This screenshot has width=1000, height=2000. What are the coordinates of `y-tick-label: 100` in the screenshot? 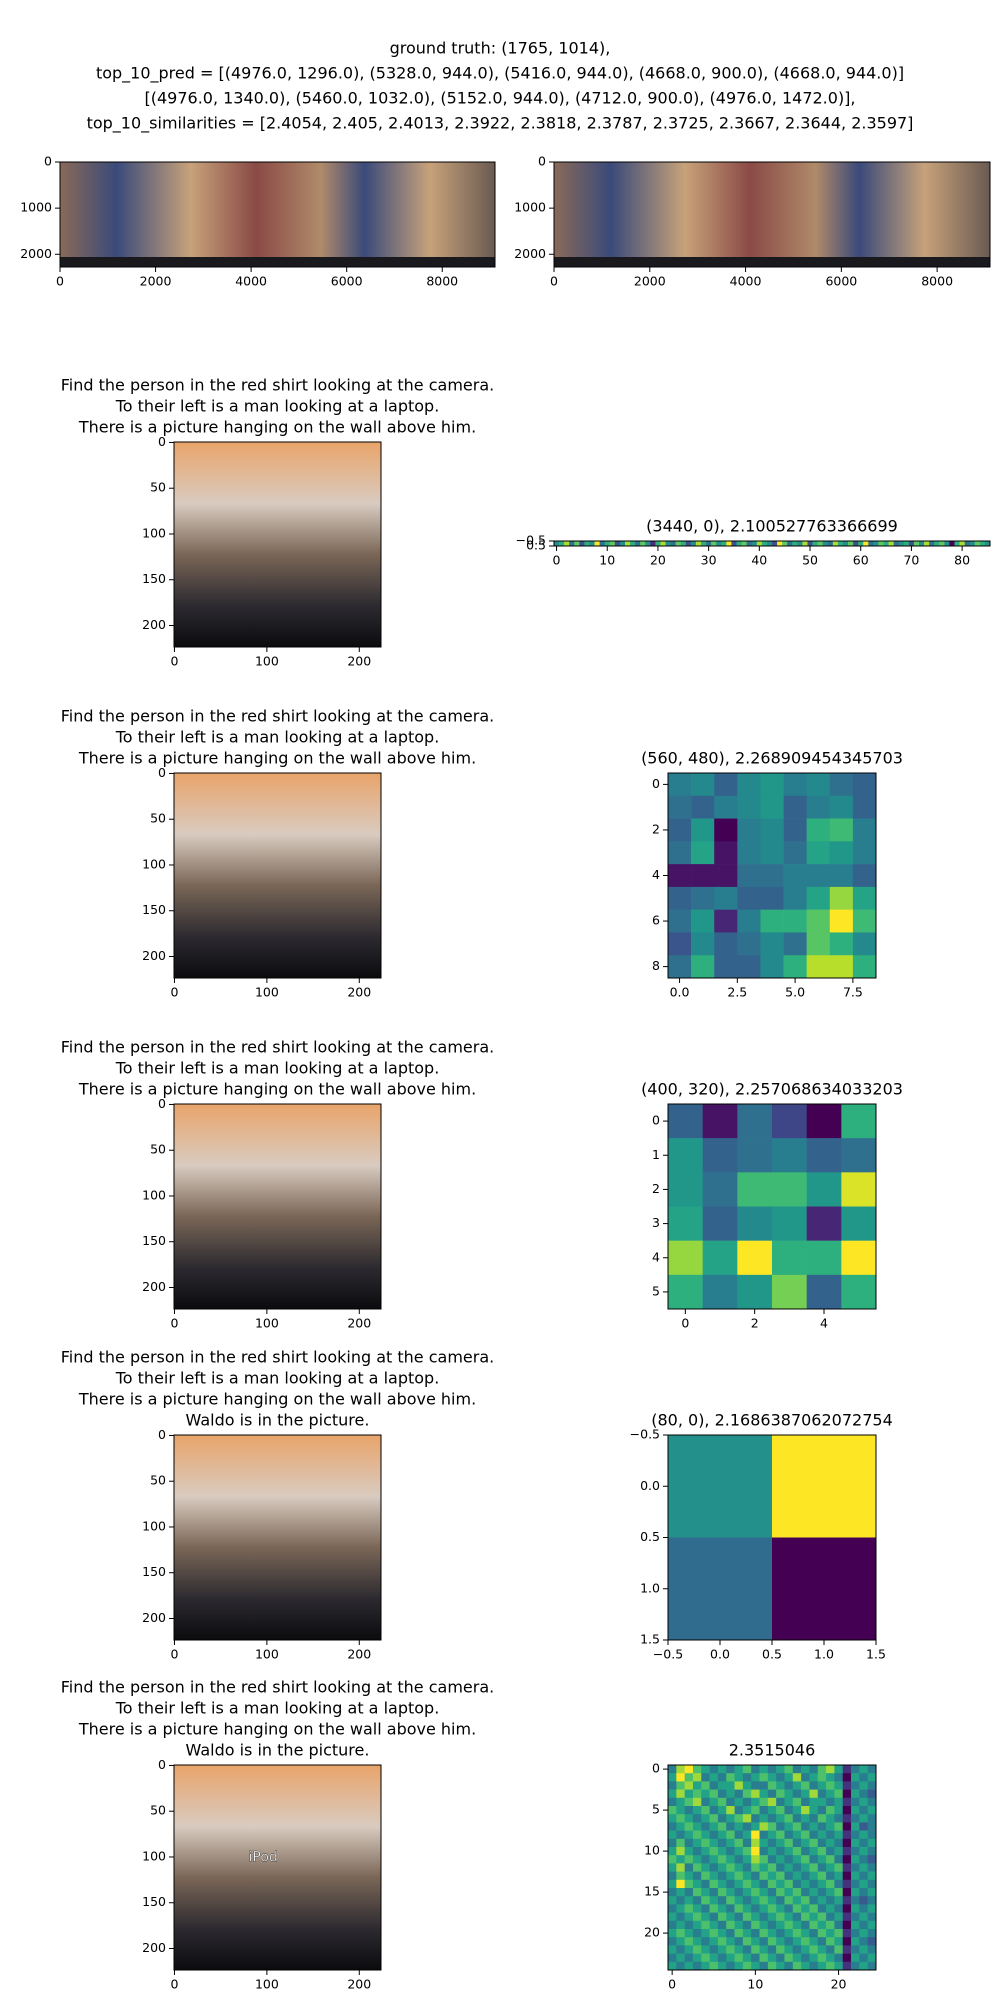 It's located at (154, 1194).